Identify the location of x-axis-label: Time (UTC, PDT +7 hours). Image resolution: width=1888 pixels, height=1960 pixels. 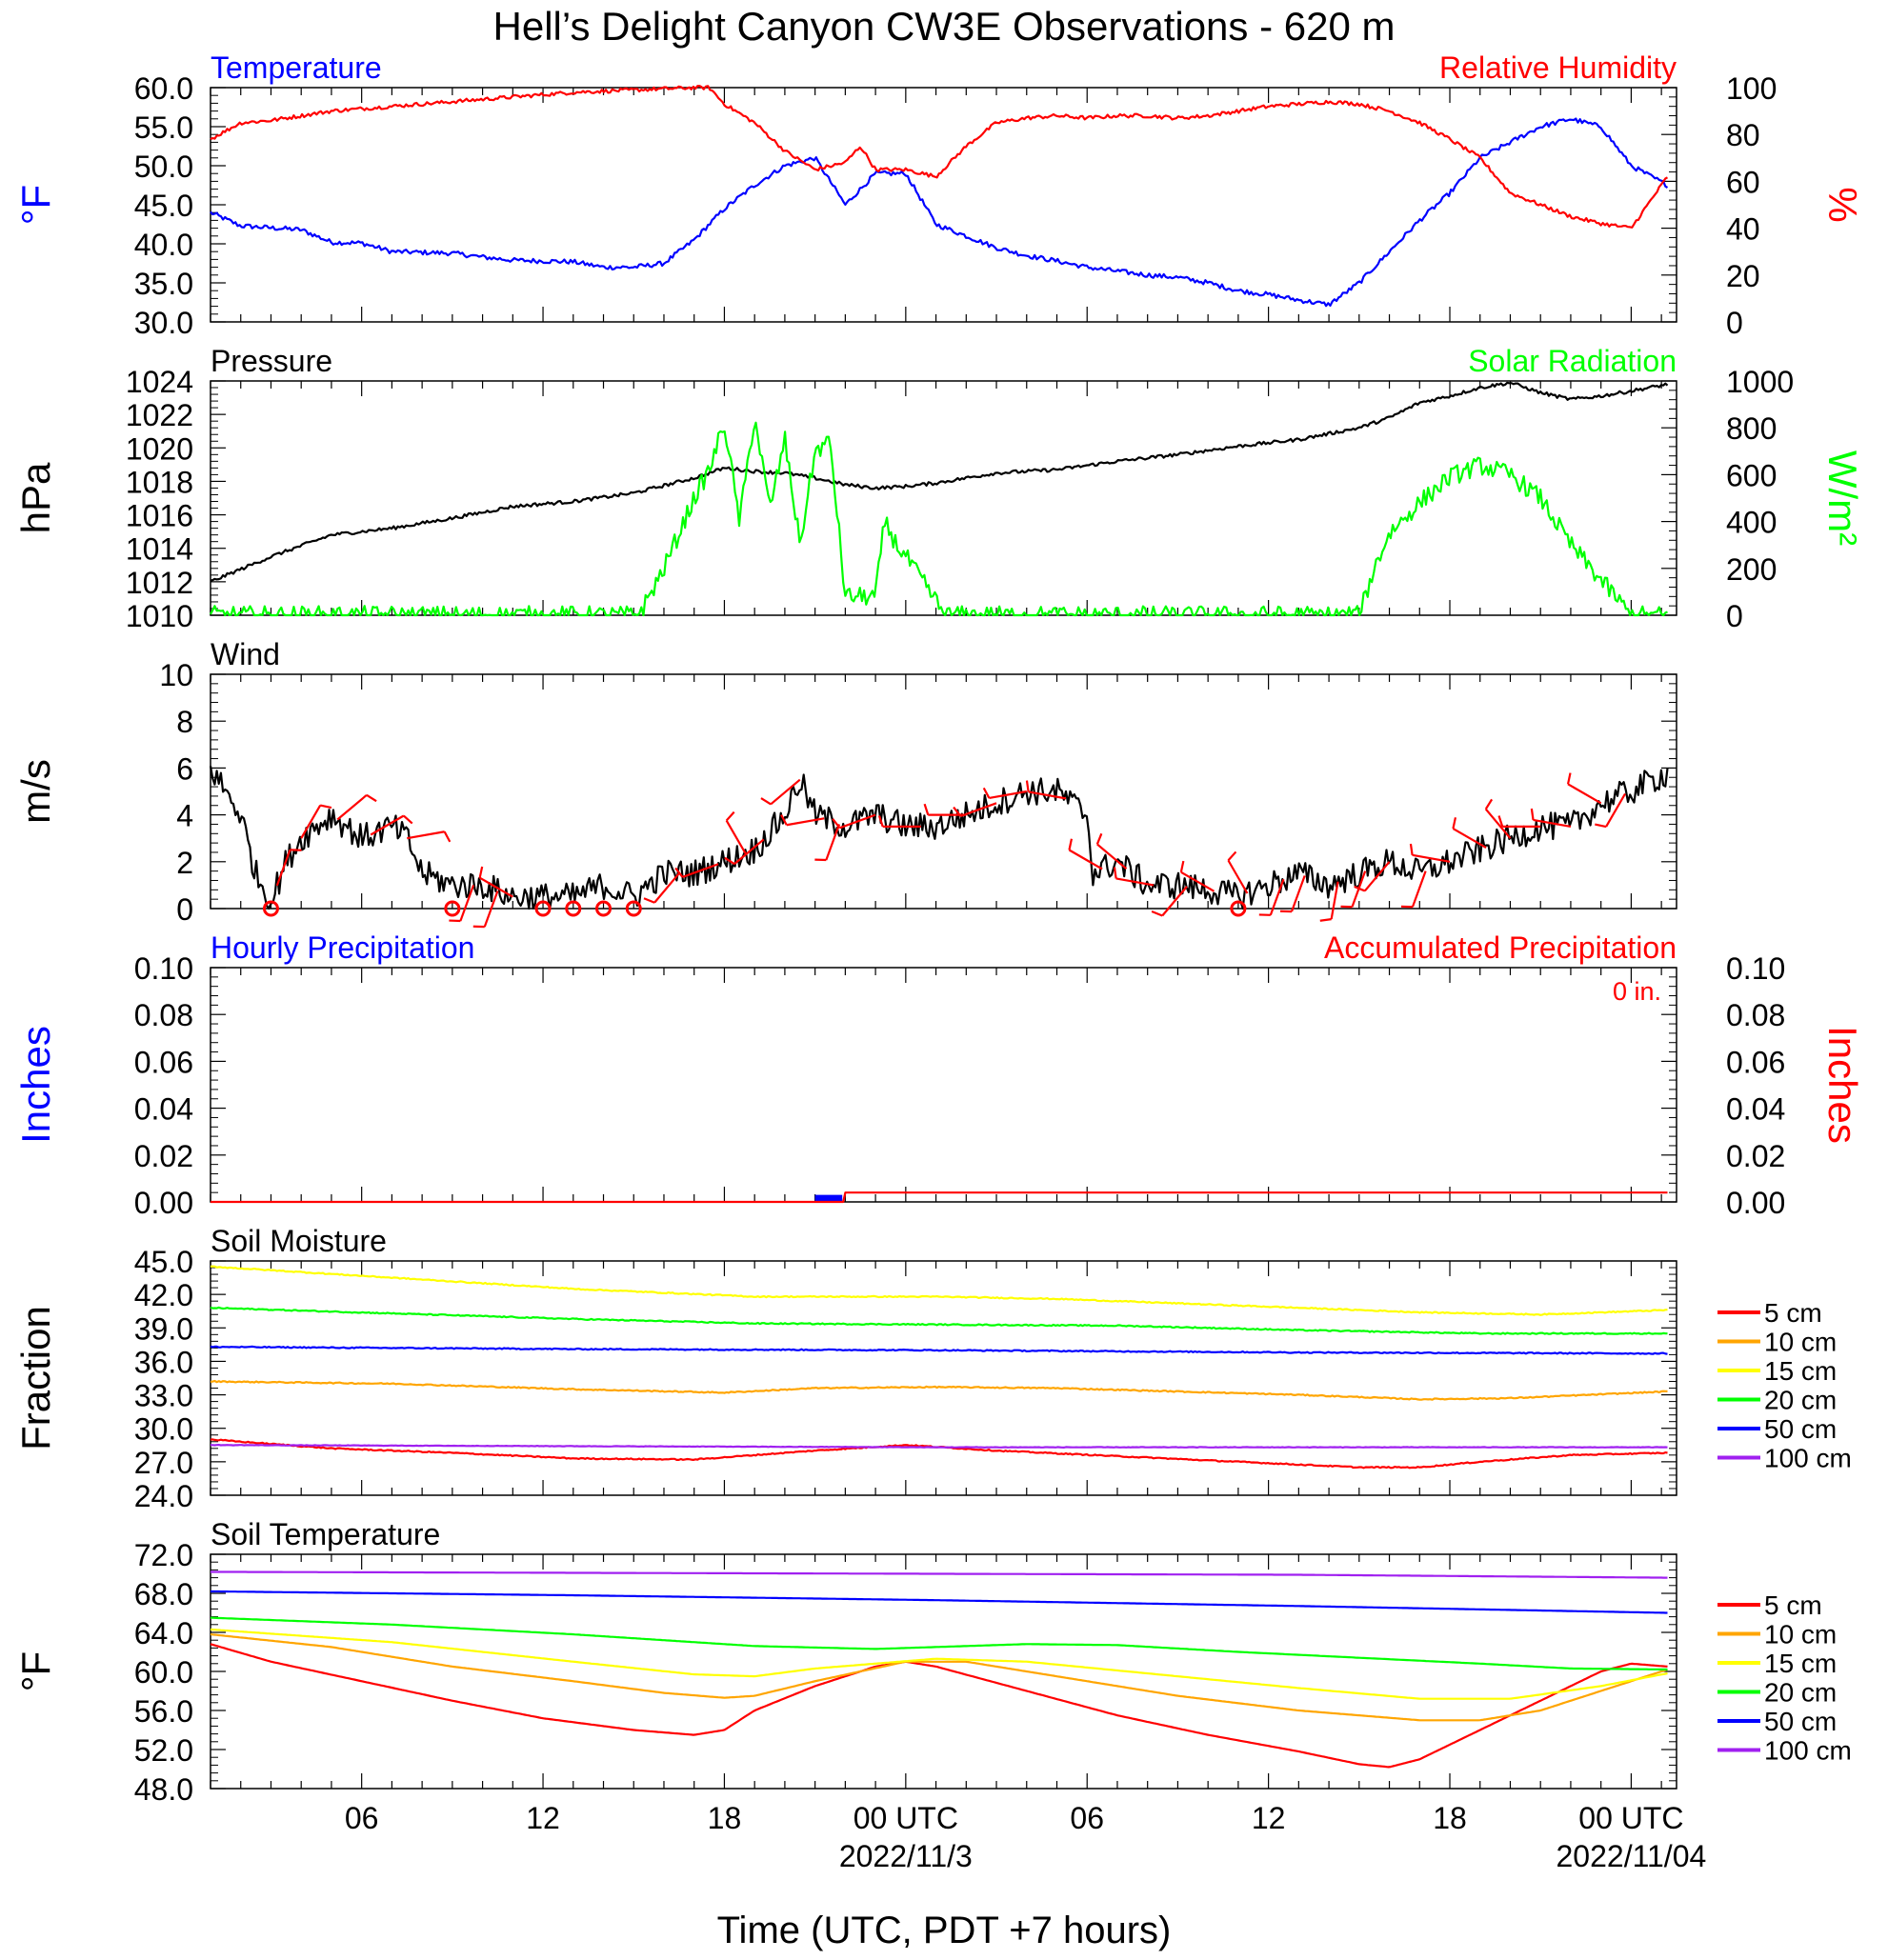
(944, 1930).